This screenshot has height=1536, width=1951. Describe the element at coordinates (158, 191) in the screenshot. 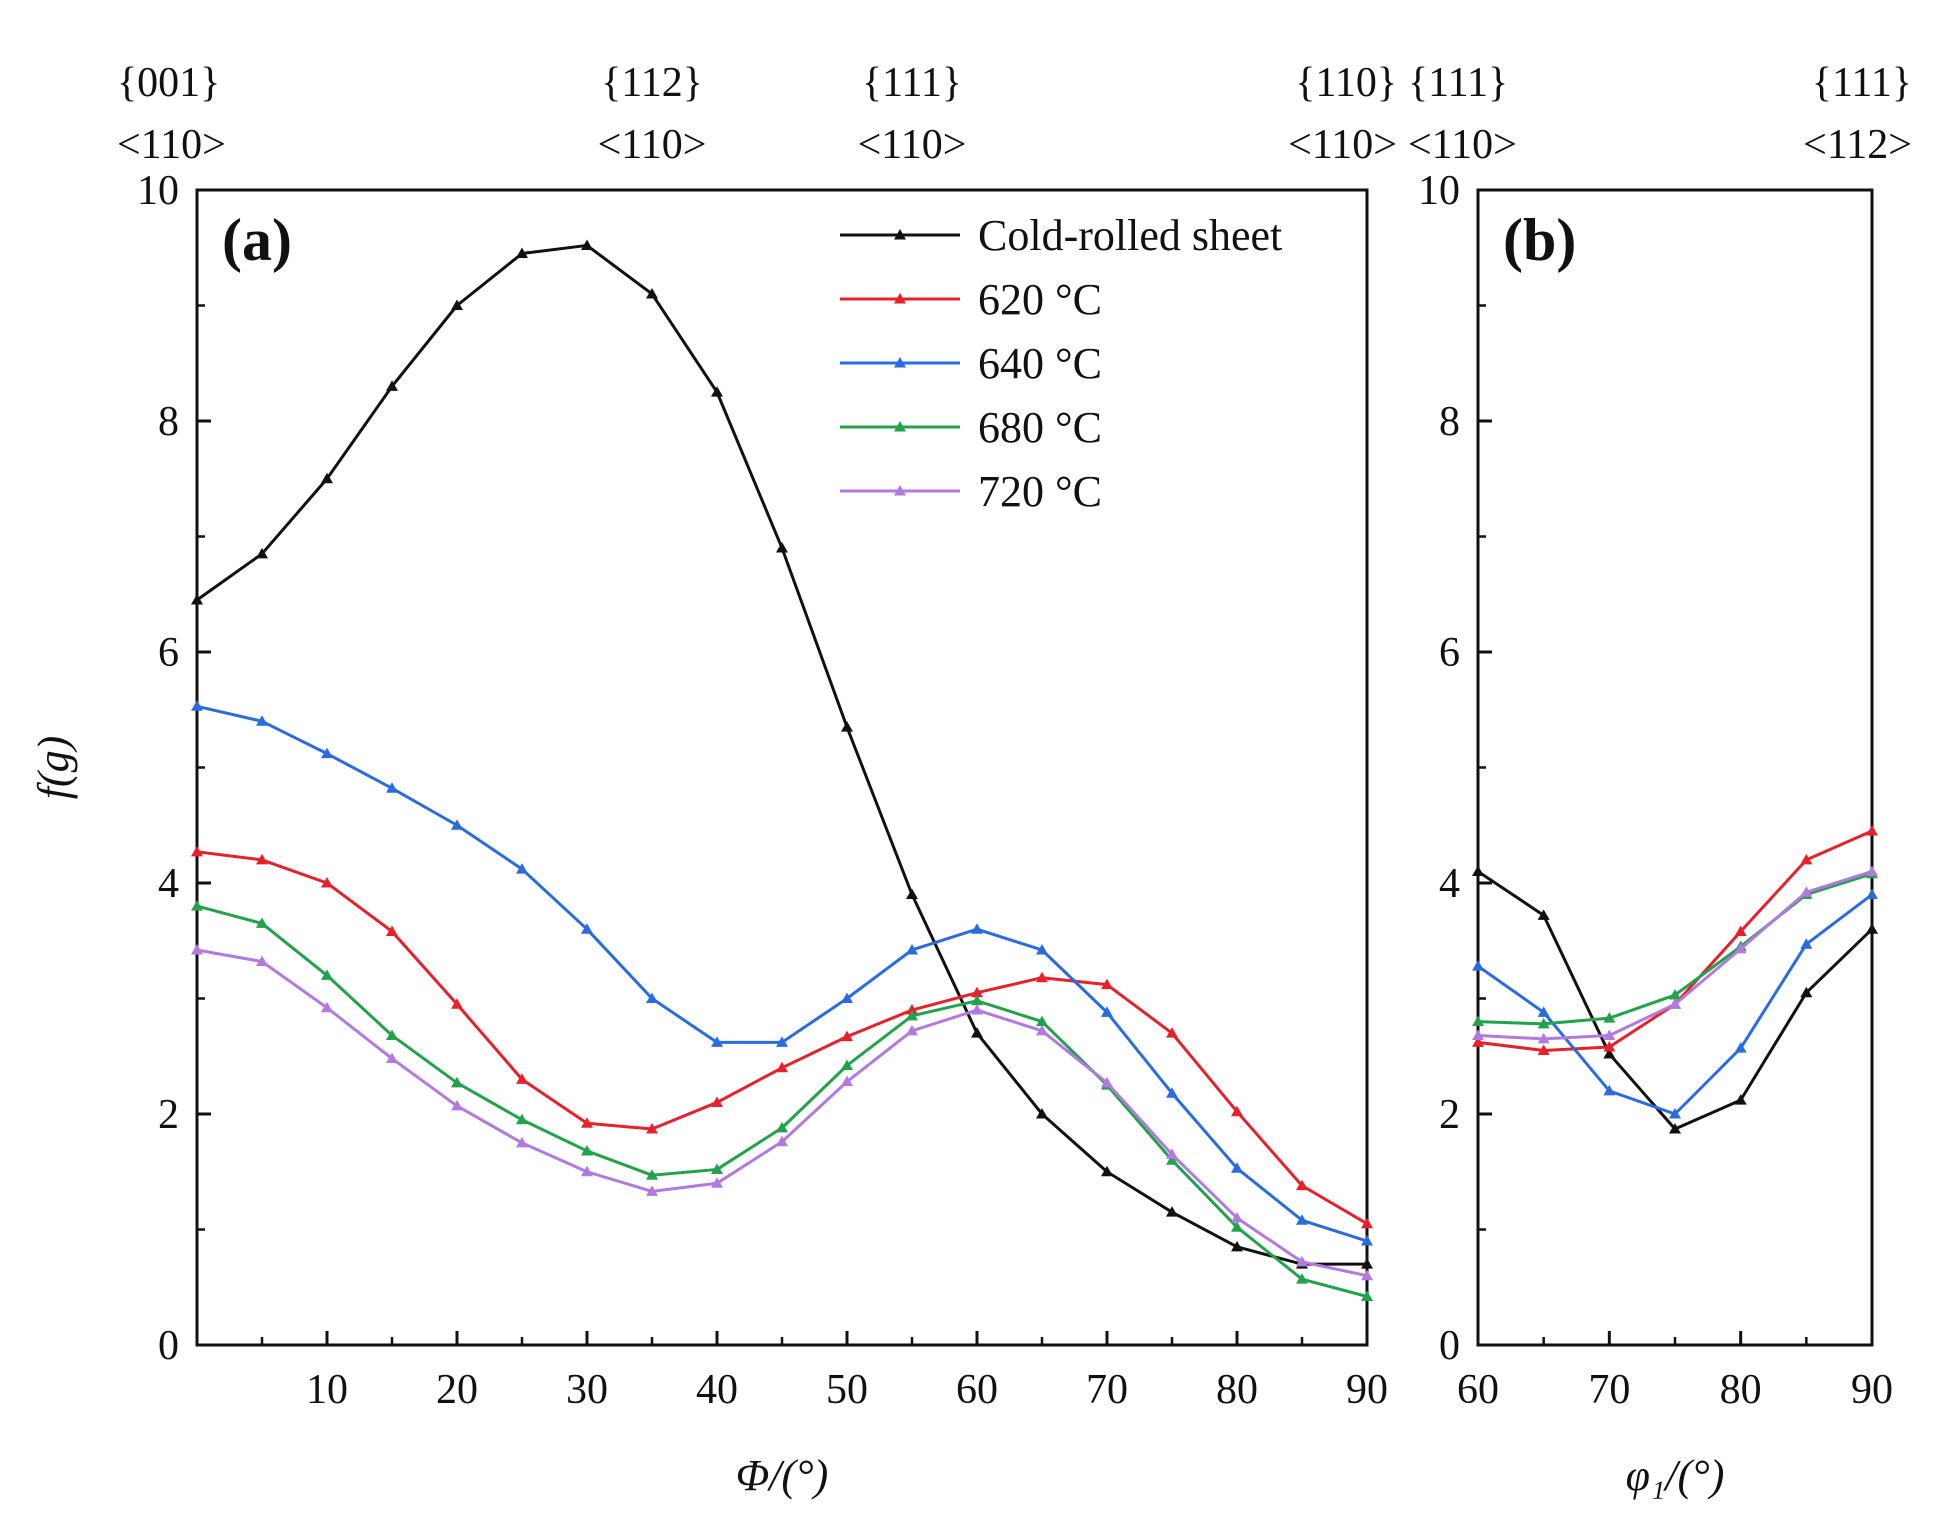

I see `y-tick-label: 10` at that location.